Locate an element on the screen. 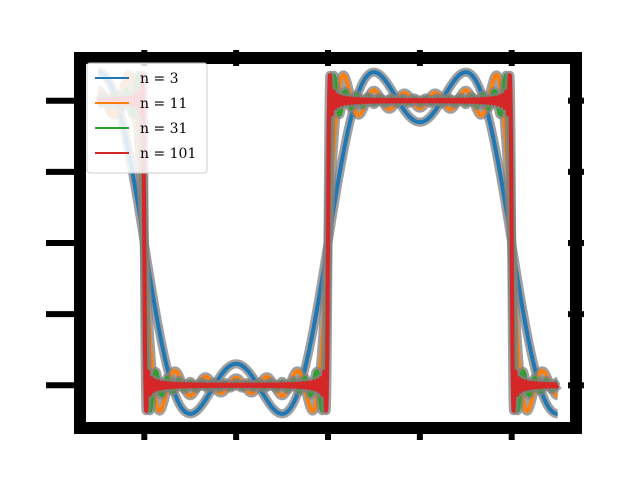 The height and width of the screenshot is (480, 640). legend-label-0: n = 3 is located at coordinates (159, 79).